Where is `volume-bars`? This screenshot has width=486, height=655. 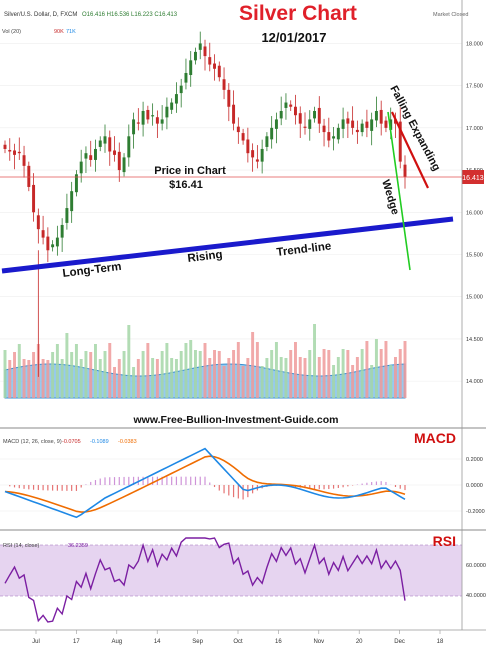
volume-bars is located at coordinates (205, 361).